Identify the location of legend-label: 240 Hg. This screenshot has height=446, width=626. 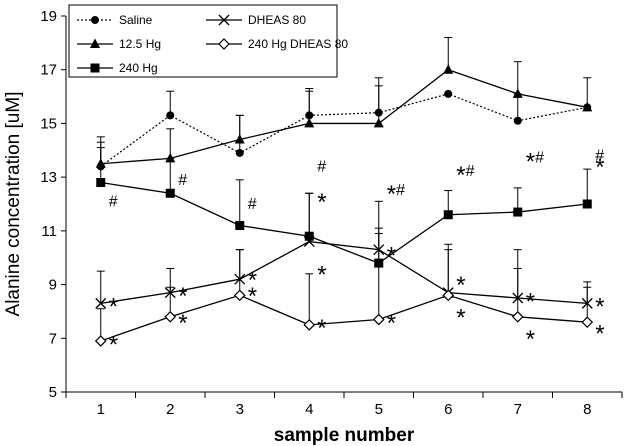
(138, 68).